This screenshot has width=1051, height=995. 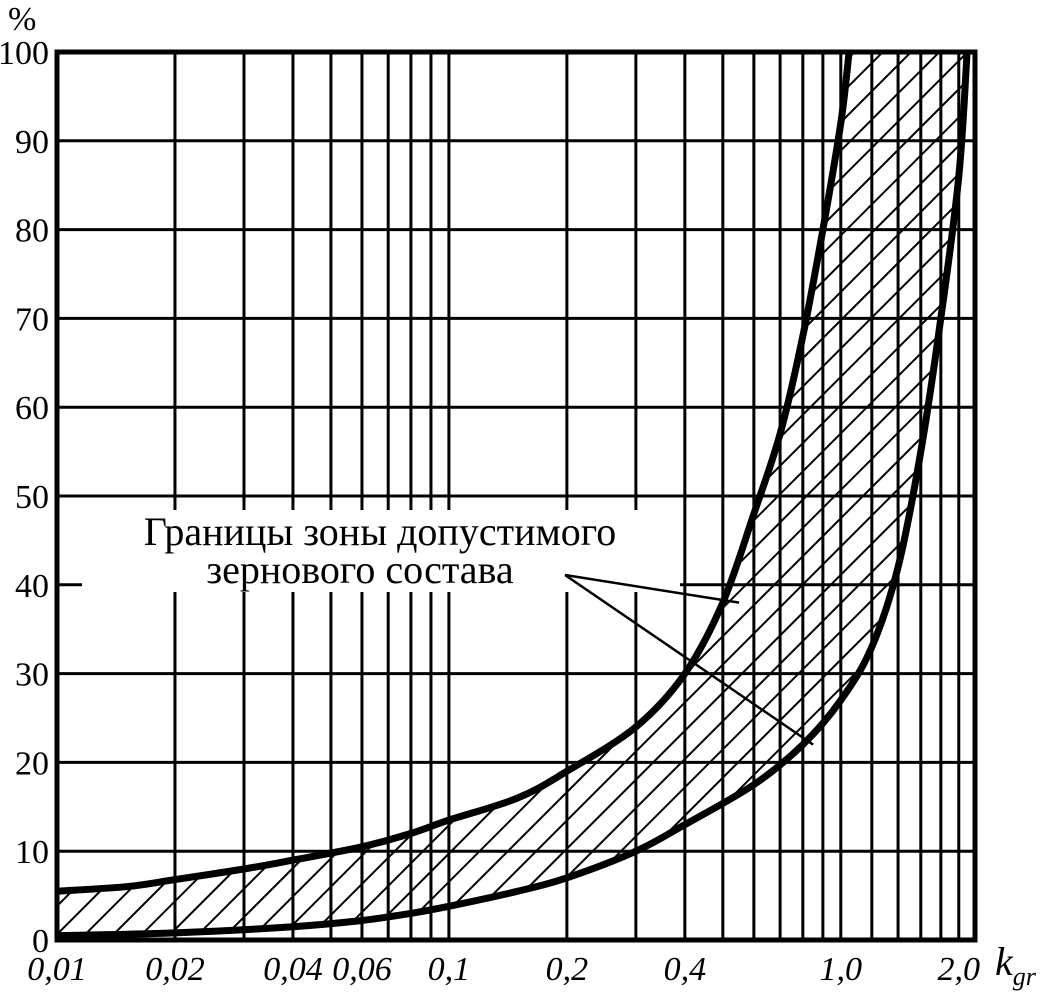 I want to click on y-tick-label: 70, so click(x=32, y=319).